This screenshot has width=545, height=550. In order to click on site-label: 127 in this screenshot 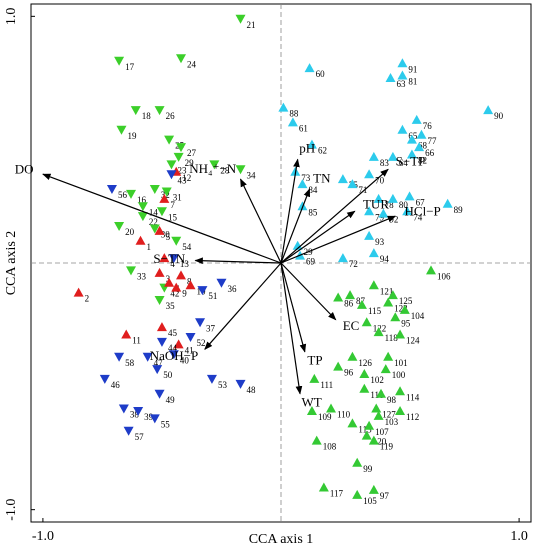, I will do `click(389, 415)`.